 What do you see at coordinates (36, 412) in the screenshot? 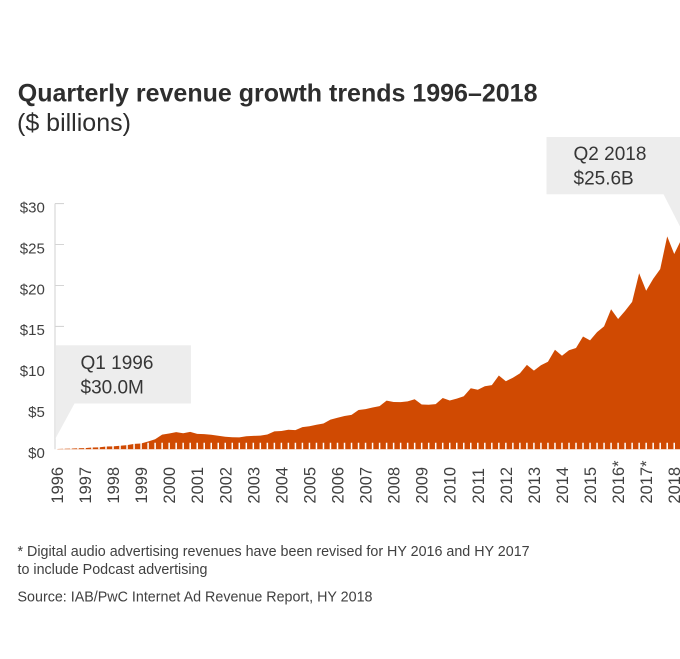
I see `svg-text: $5` at bounding box center [36, 412].